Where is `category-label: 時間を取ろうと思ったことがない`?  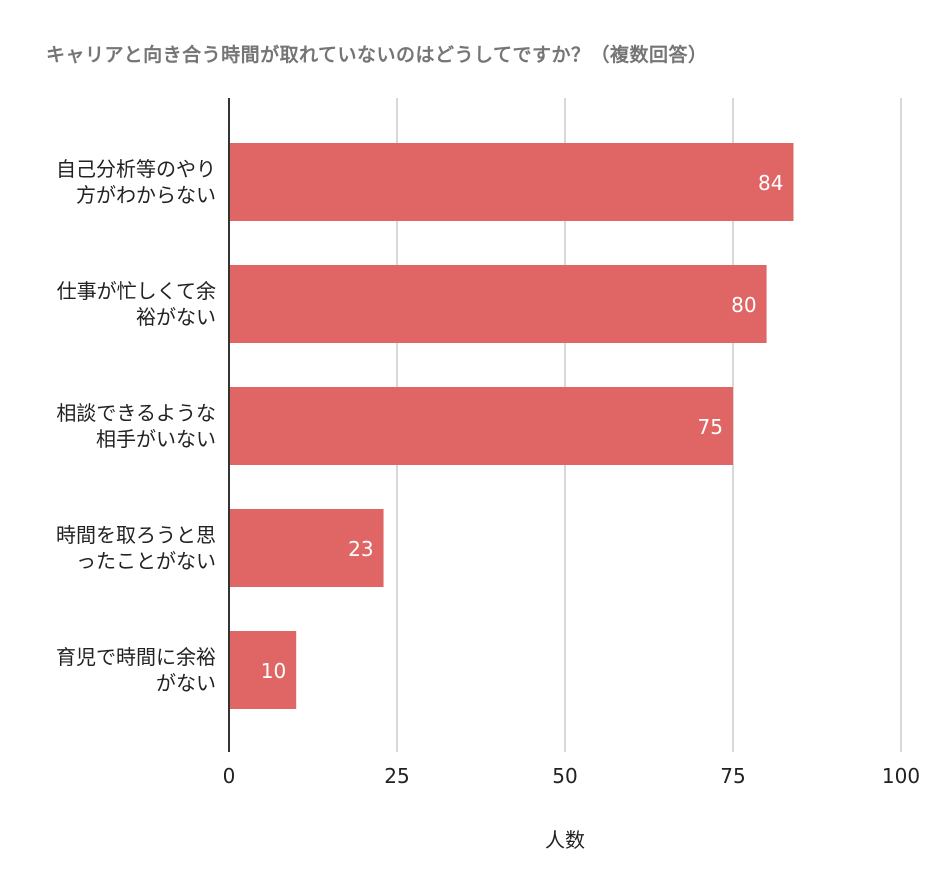
category-label: 時間を取ろうと思ったことがない is located at coordinates (136, 548).